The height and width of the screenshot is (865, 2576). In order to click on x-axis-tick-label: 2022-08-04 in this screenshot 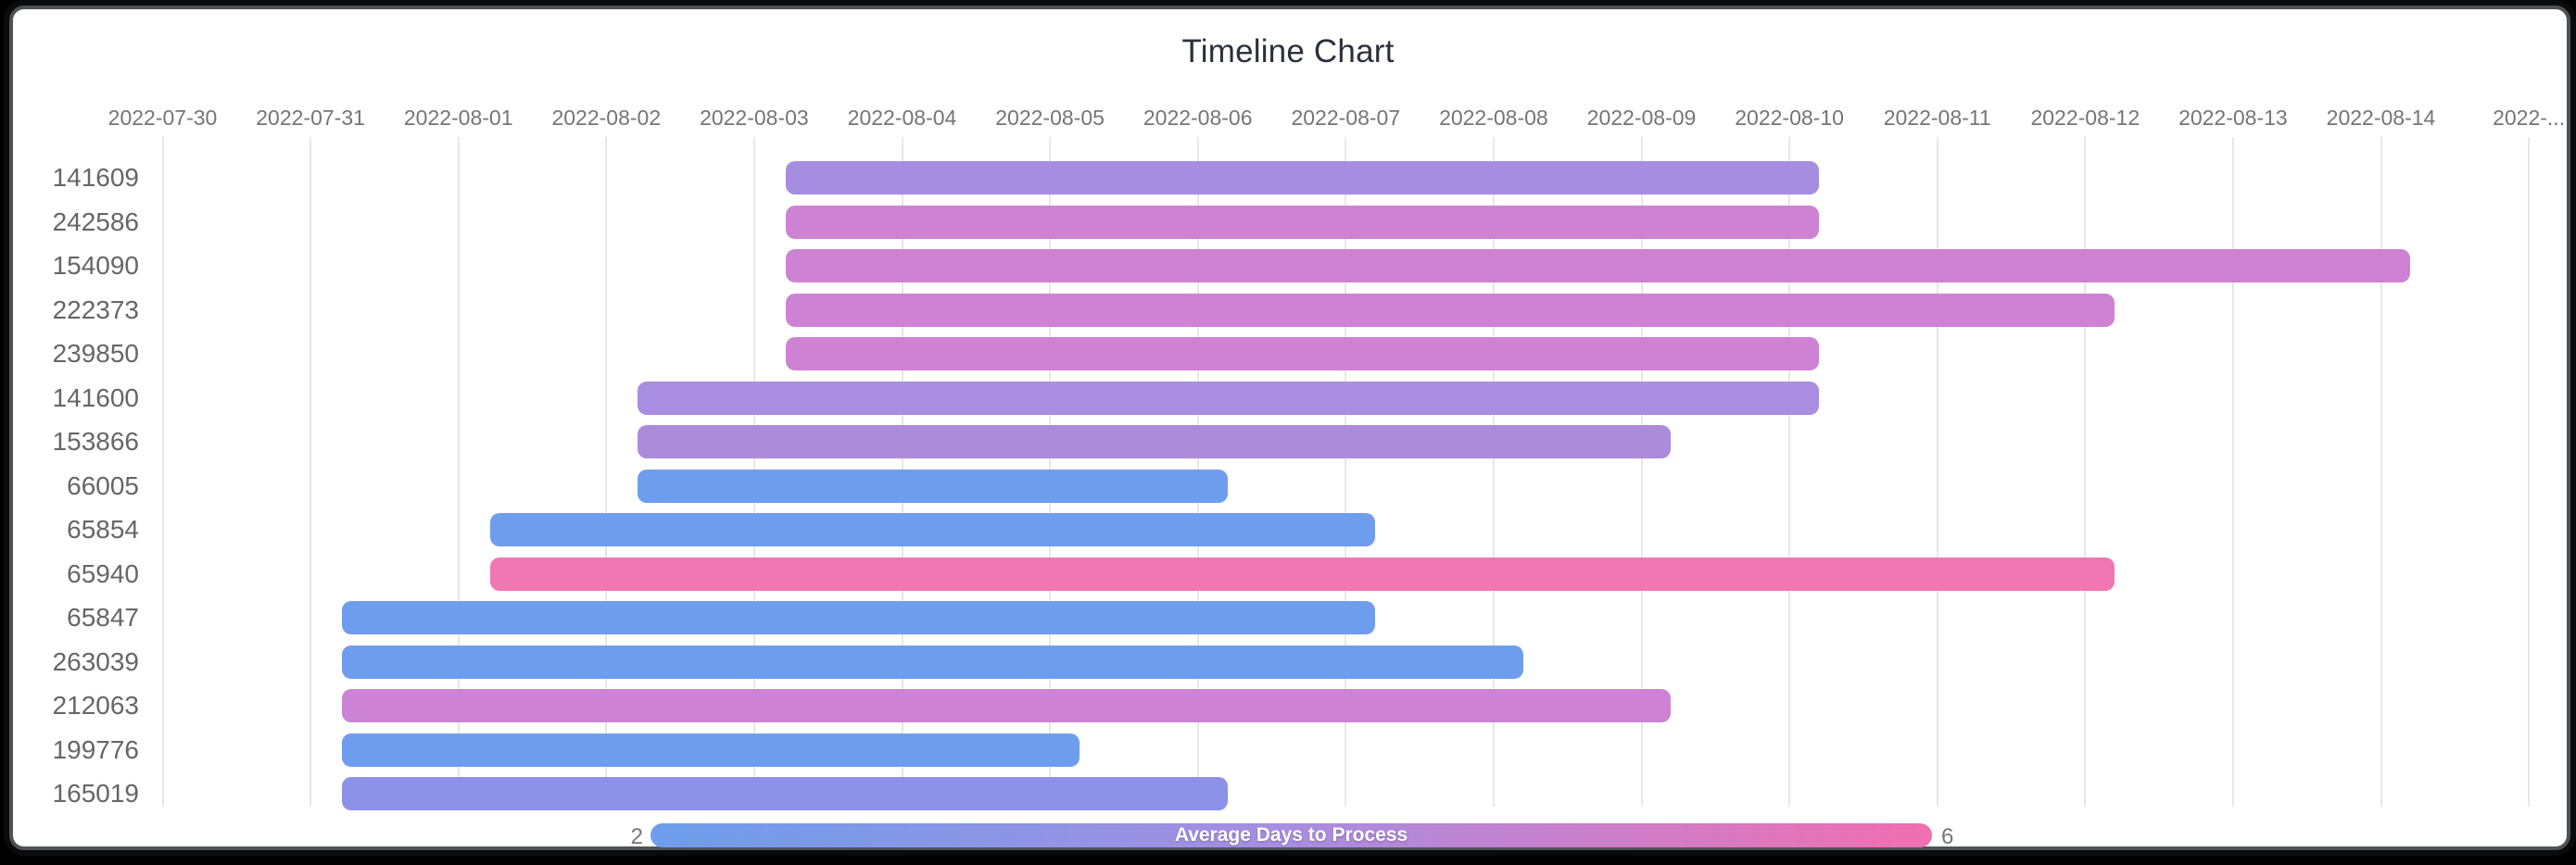, I will do `click(902, 118)`.